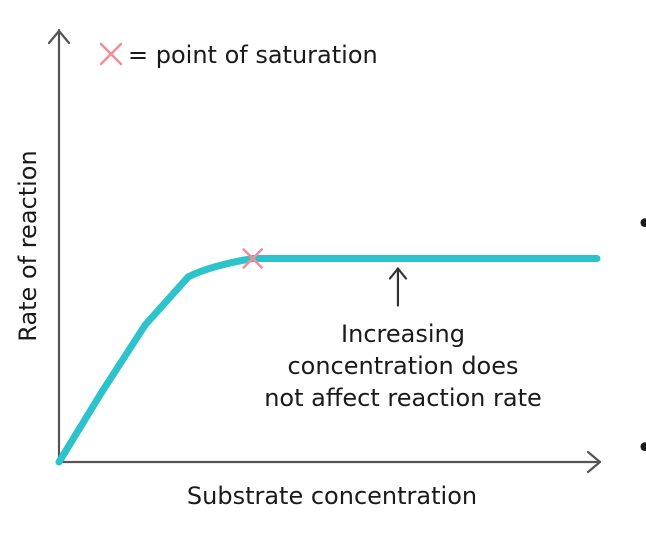  What do you see at coordinates (403, 398) in the screenshot?
I see `annotation-line-3: not affect reaction rate` at bounding box center [403, 398].